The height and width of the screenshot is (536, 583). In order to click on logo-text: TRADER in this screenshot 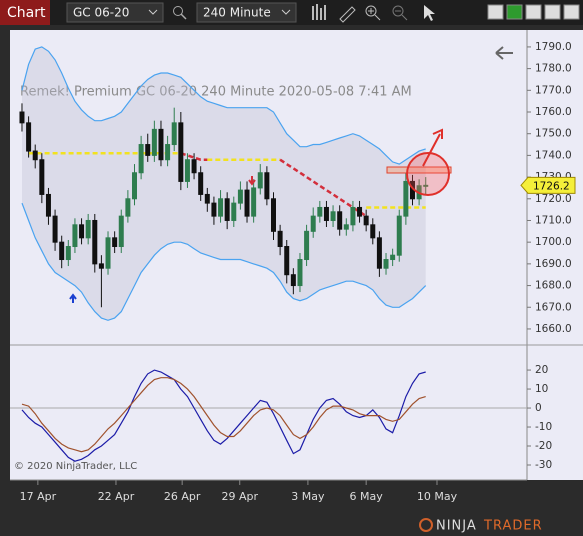, I will do `click(513, 526)`.